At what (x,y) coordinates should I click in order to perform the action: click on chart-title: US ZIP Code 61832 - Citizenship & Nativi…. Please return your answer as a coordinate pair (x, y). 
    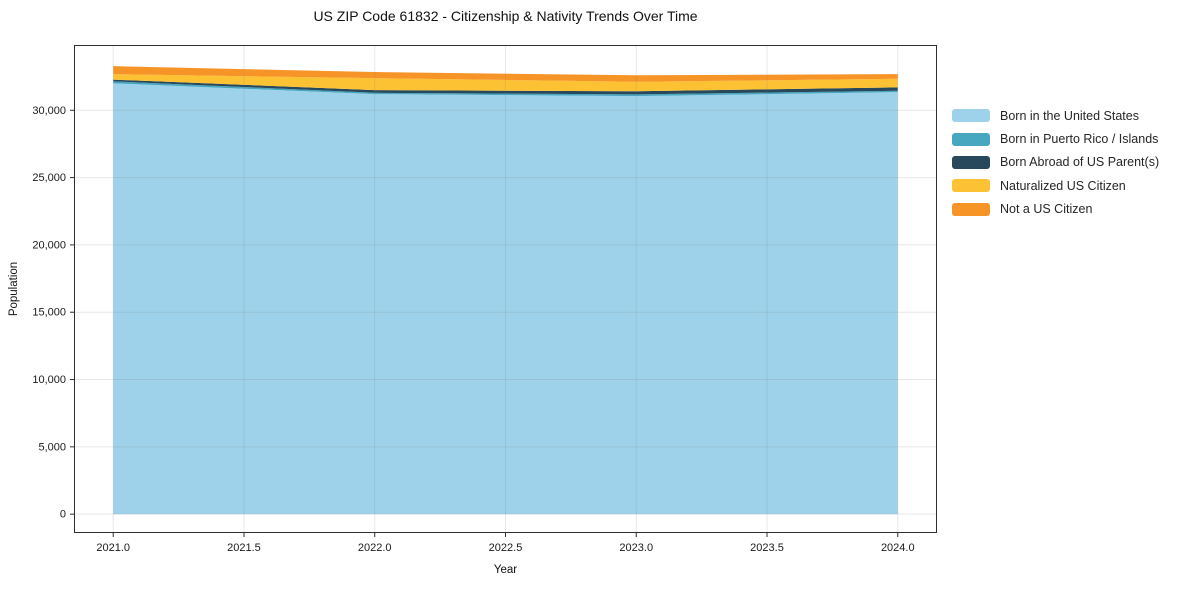
    Looking at the image, I should click on (505, 16).